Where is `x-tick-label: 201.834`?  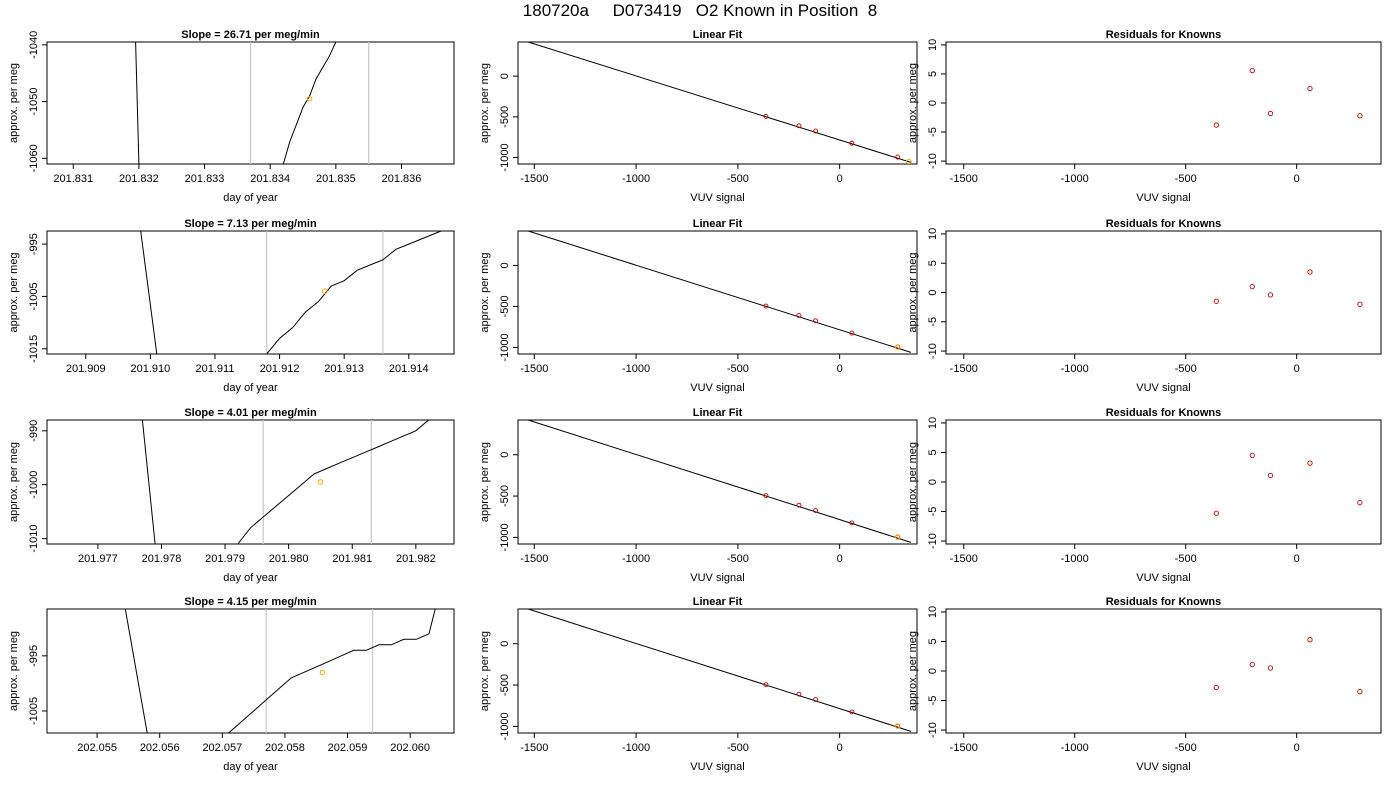 x-tick-label: 201.834 is located at coordinates (270, 179).